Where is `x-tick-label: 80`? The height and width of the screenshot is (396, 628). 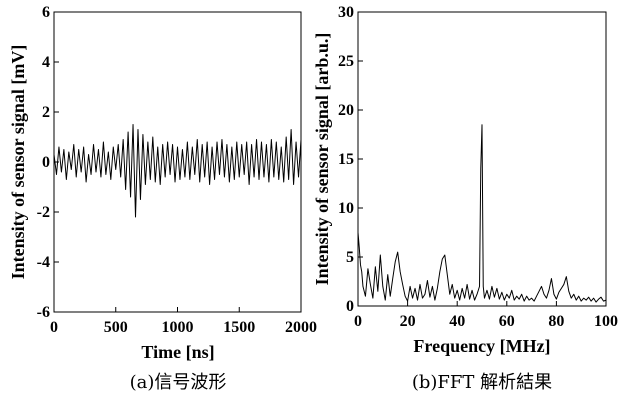
x-tick-label: 80 is located at coordinates (556, 321).